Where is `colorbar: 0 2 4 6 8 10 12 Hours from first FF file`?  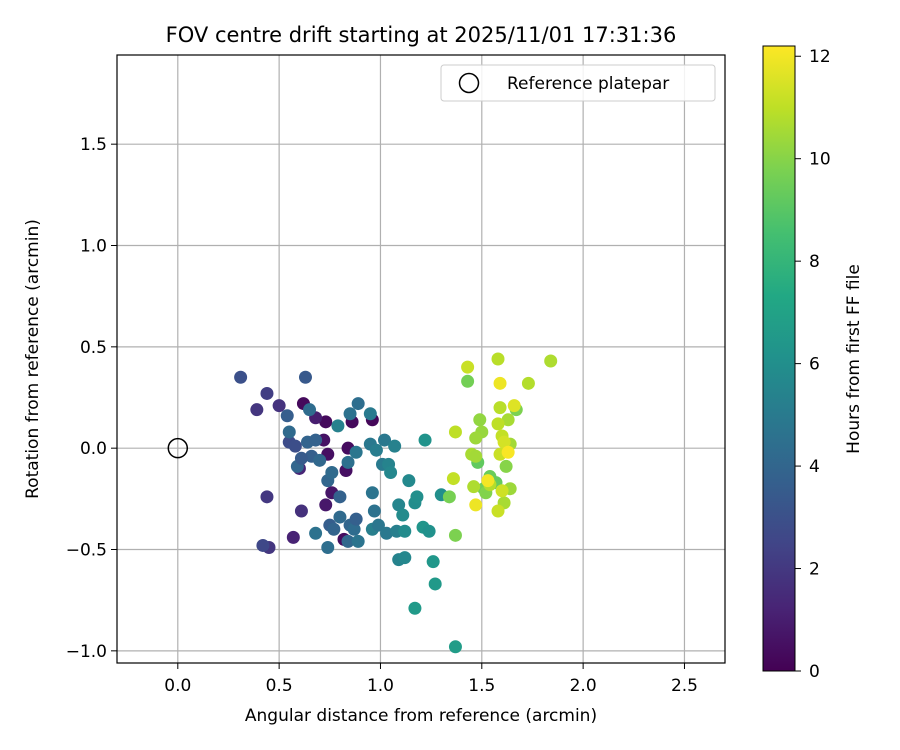 colorbar: 0 2 4 6 8 10 12 Hours from first FF file is located at coordinates (813, 363).